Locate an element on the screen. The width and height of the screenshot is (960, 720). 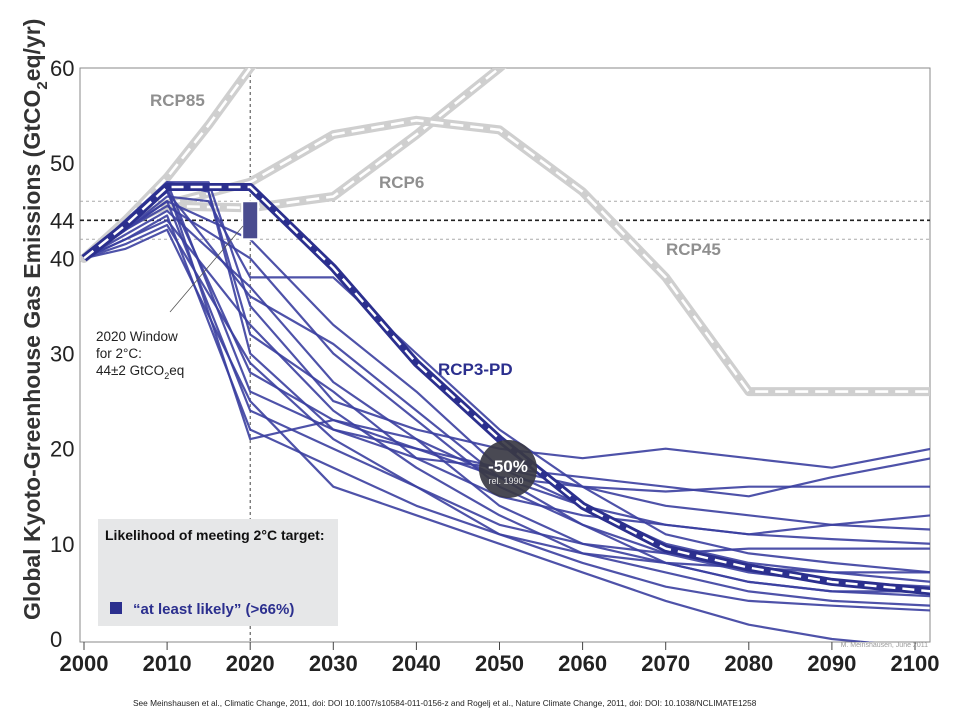
x-tick-label-2050: 2050 is located at coordinates (499, 663).